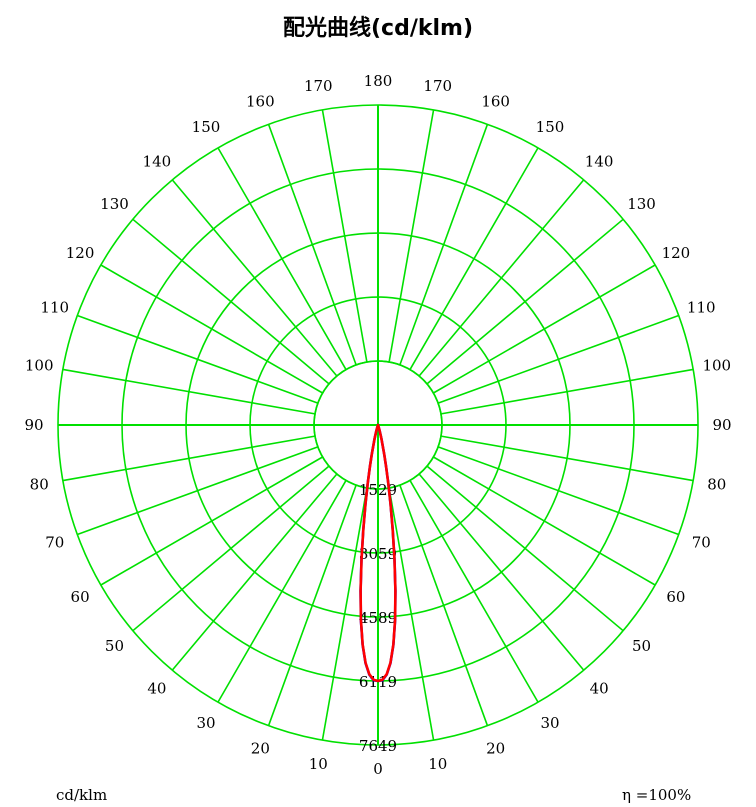 This screenshot has height=807, width=756. I want to click on angle-label-left-13: 130, so click(114, 204).